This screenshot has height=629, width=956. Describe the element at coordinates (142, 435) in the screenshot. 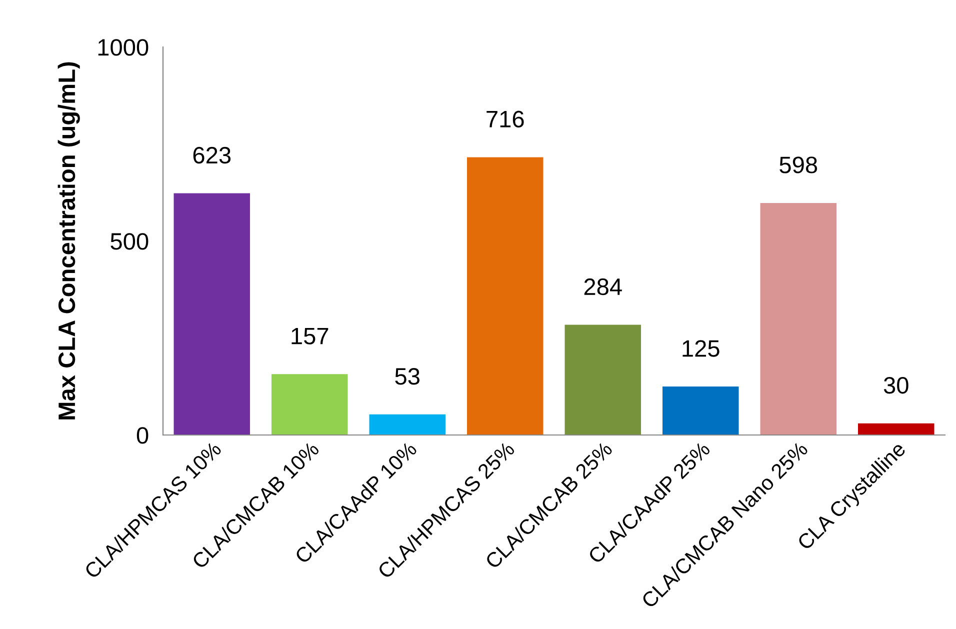

I see `y-tick-label: 0` at that location.